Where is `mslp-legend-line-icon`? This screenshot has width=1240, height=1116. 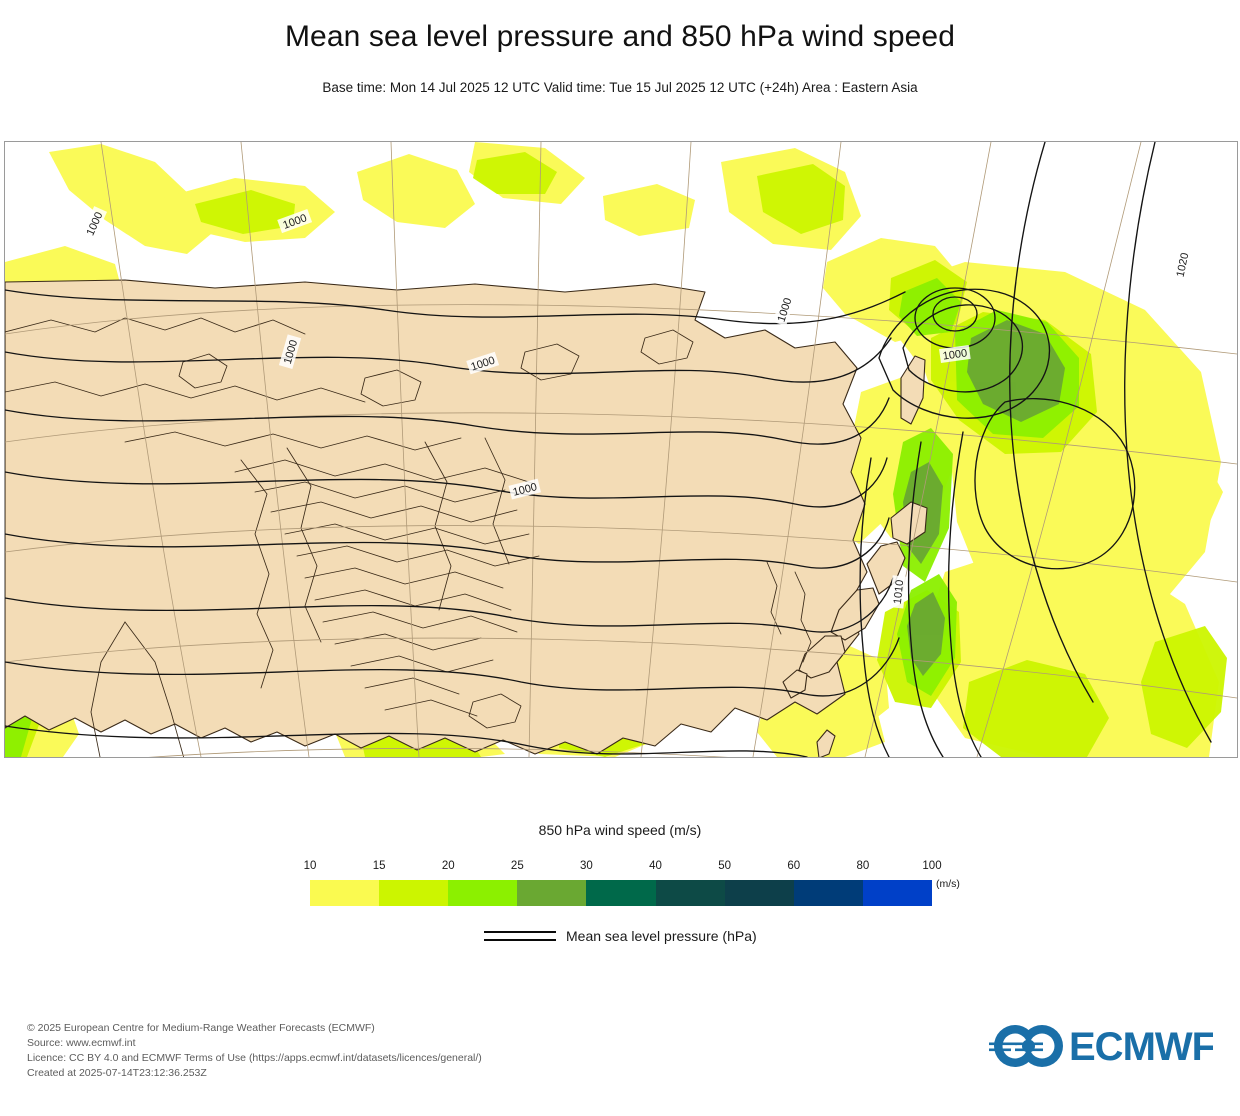 mslp-legend-line-icon is located at coordinates (520, 937).